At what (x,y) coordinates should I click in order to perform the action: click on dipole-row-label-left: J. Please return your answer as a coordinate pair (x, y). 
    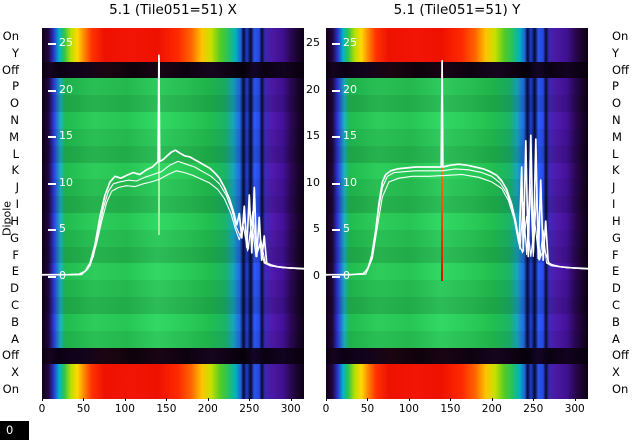
    Looking at the image, I should click on (17, 187).